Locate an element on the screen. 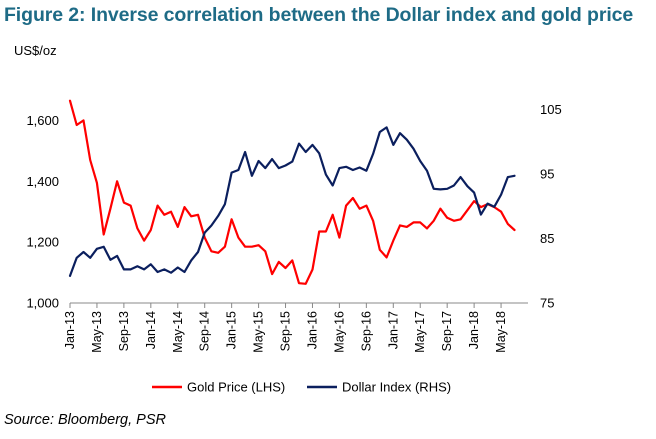 The image size is (656, 439). x-axis-tick-label: May-18 is located at coordinates (501, 332).